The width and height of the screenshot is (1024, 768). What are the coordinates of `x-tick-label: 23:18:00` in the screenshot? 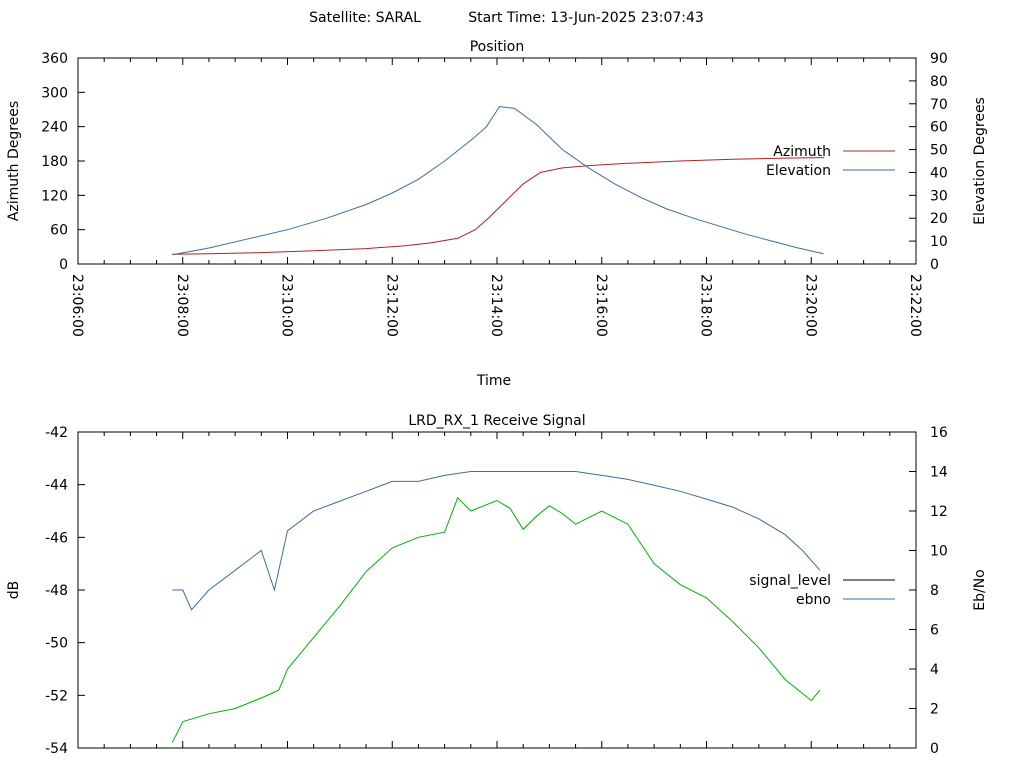 It's located at (706, 305).